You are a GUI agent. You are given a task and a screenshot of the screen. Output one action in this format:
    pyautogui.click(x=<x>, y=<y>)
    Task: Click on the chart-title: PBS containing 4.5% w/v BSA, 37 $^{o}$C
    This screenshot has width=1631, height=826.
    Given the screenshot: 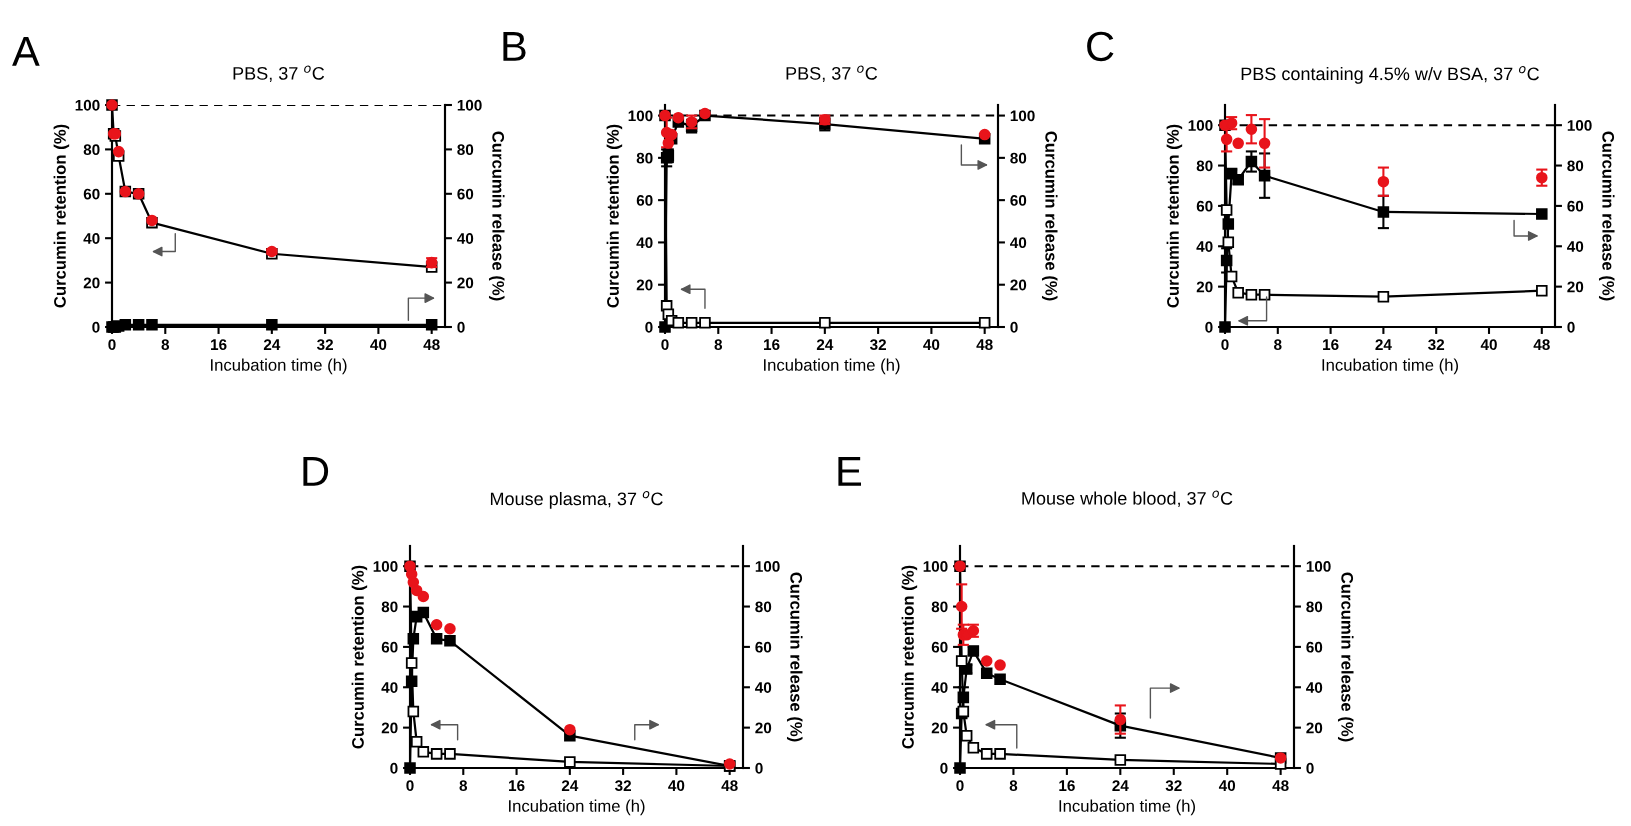 What is the action you would take?
    pyautogui.click(x=1390, y=75)
    